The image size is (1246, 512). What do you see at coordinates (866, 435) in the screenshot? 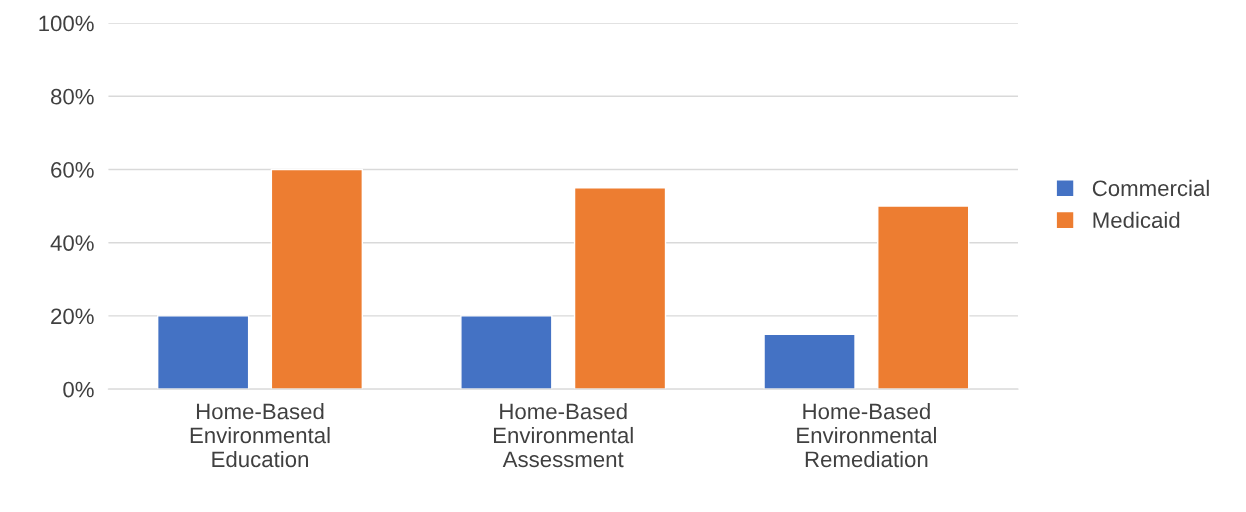
I see `x-tick-label: Home-Based Environmental Remediation` at bounding box center [866, 435].